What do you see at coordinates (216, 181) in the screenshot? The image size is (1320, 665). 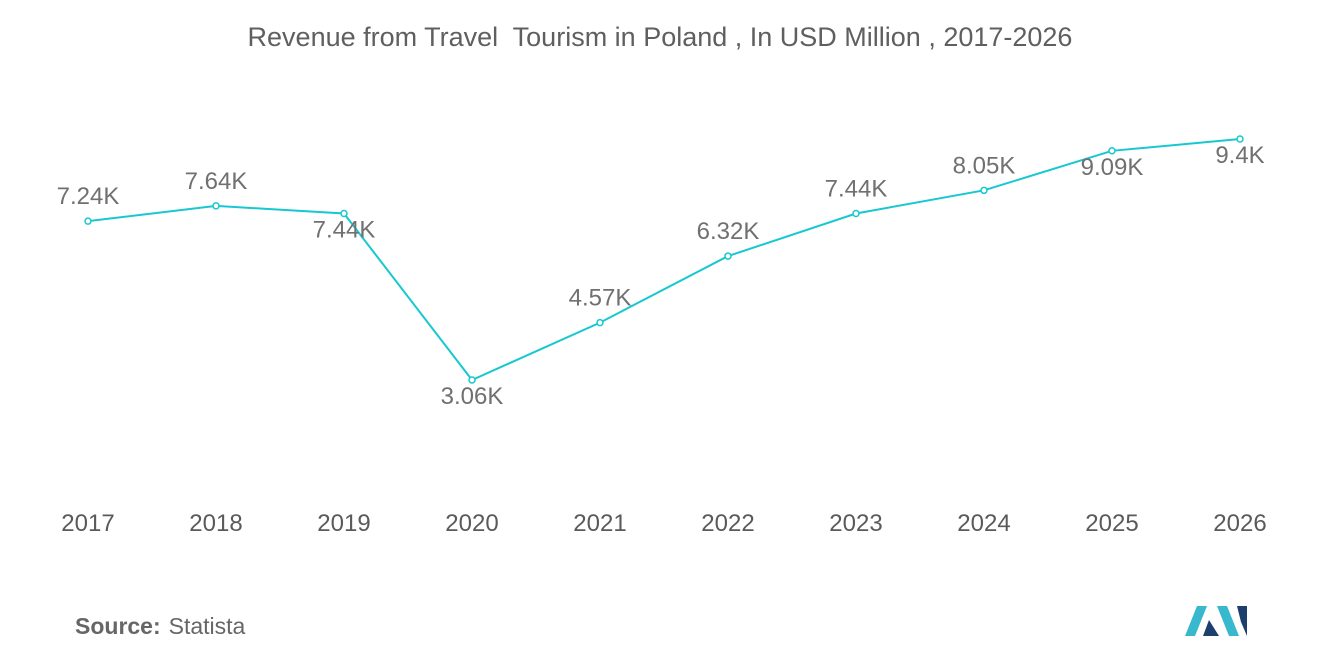 I see `data-label: 7.64K` at bounding box center [216, 181].